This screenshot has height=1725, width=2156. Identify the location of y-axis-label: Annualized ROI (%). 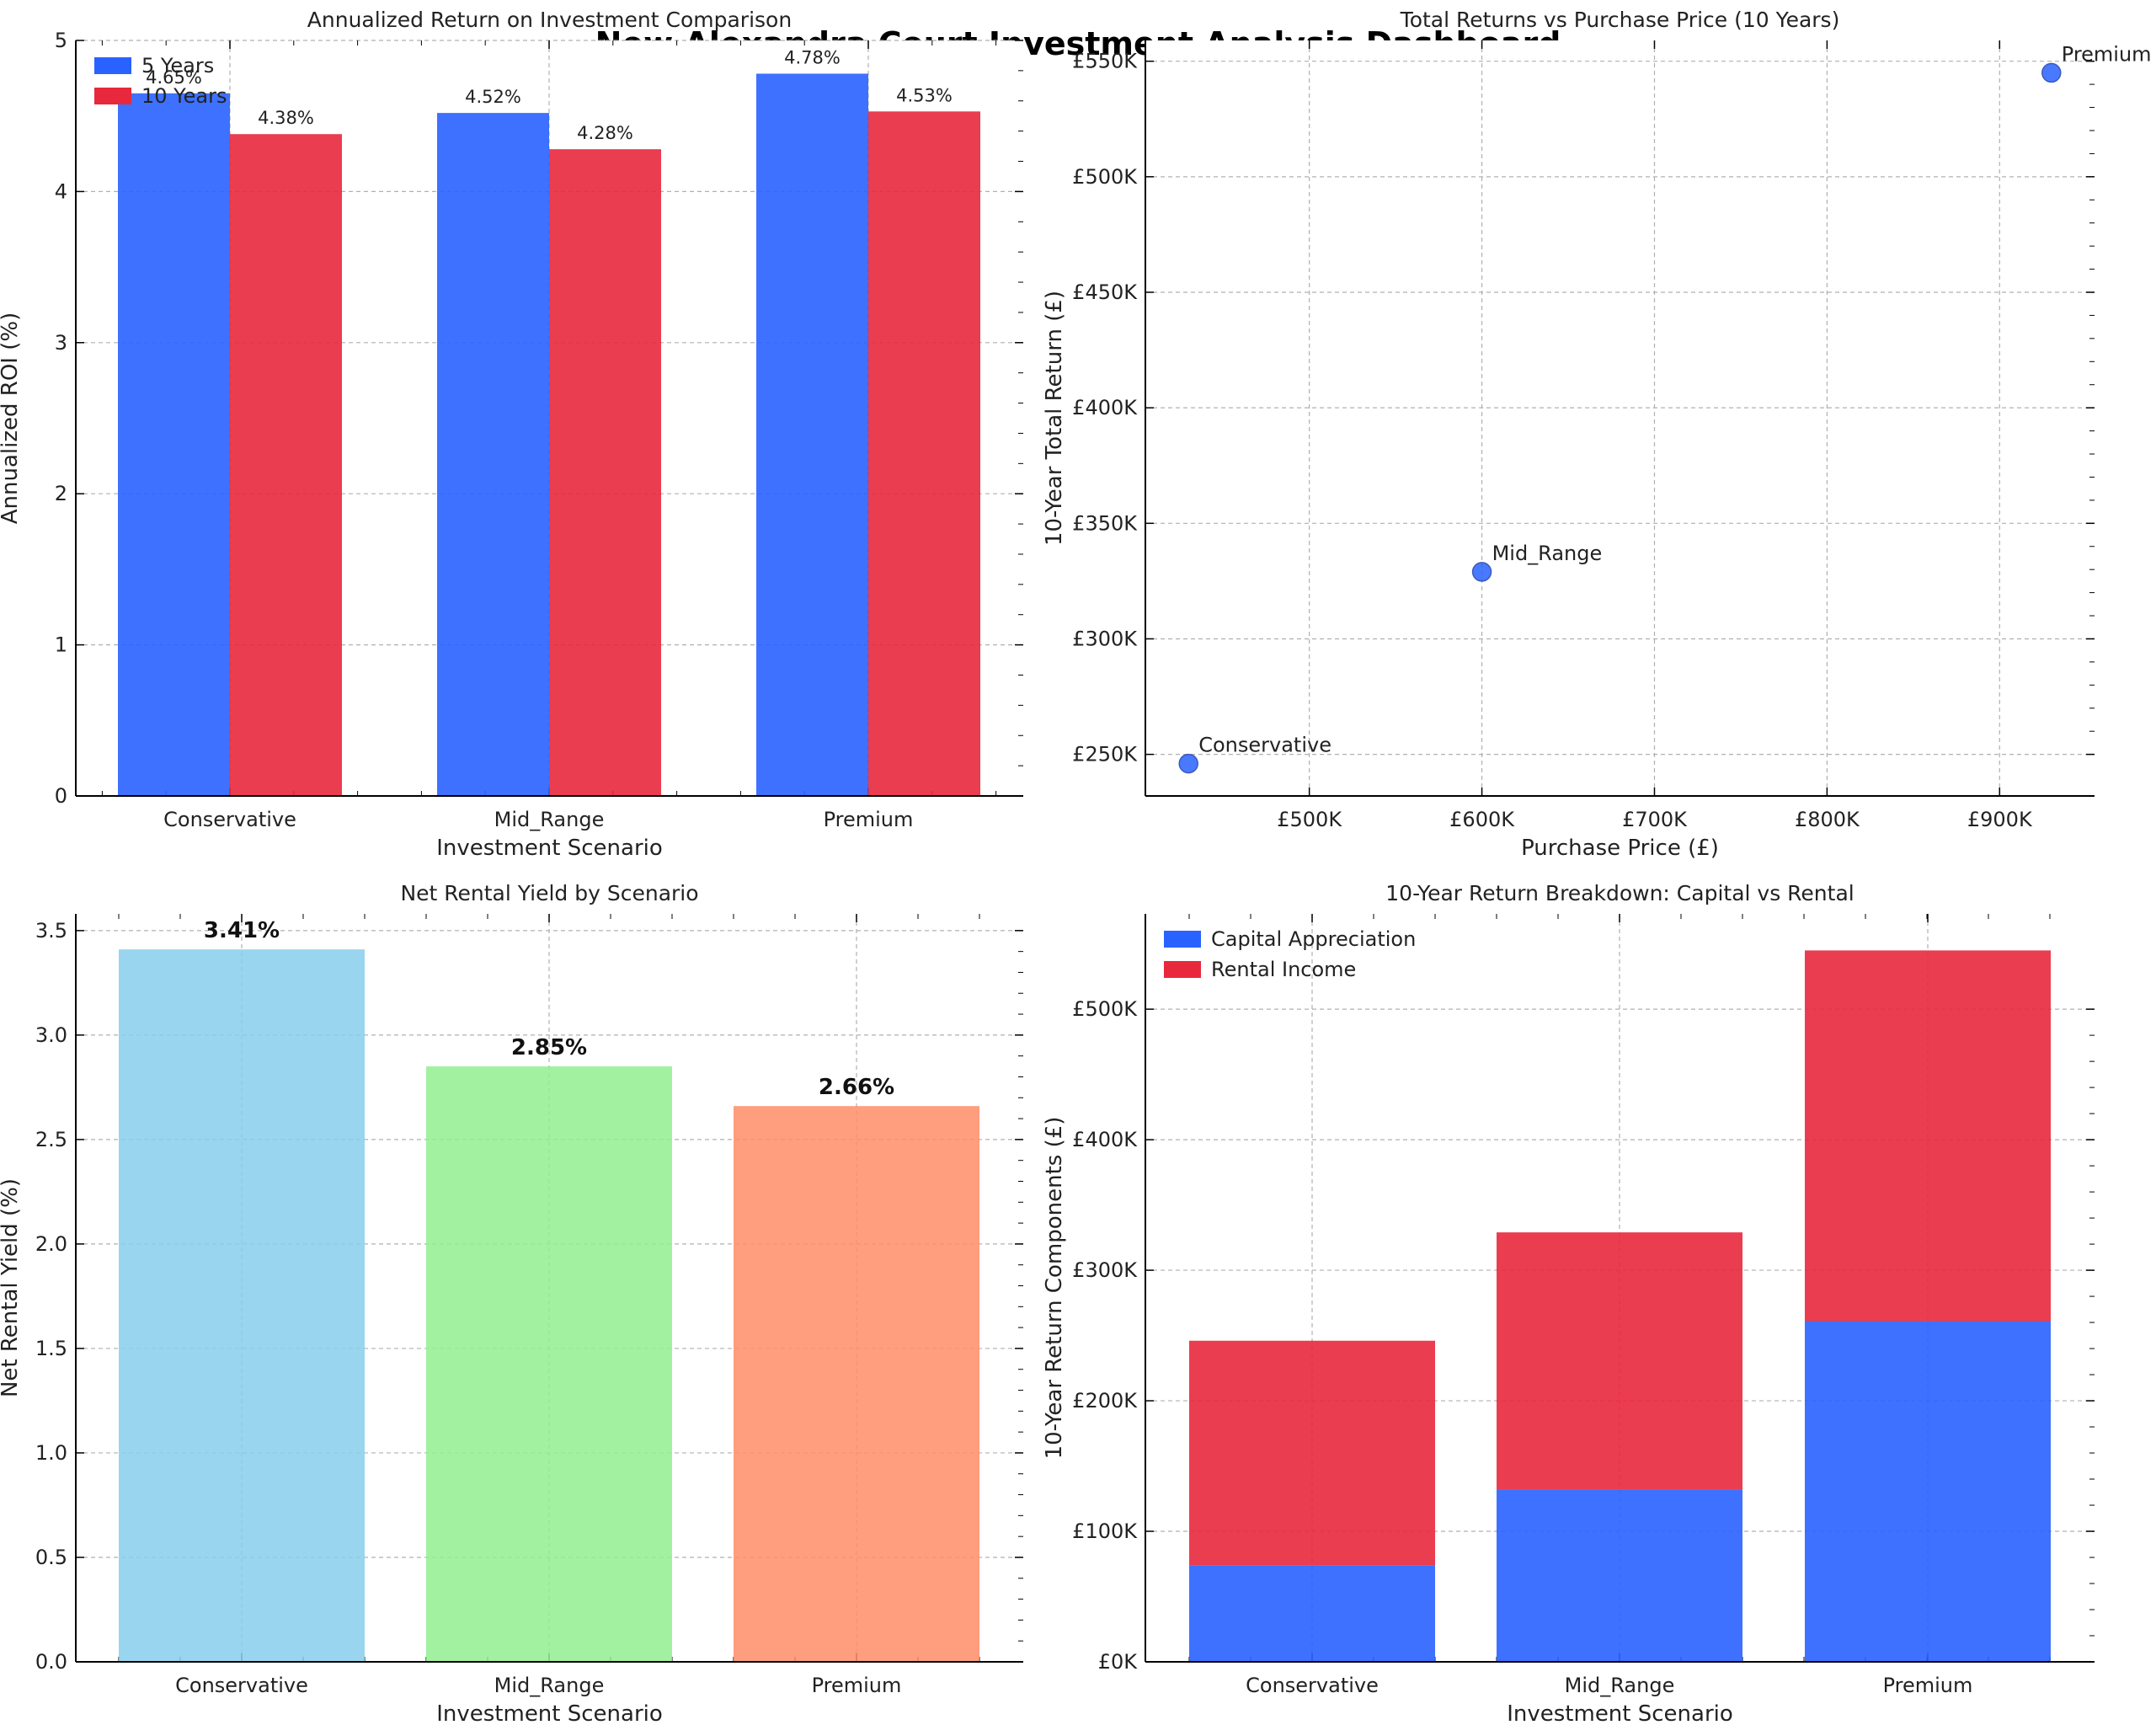
(11, 418).